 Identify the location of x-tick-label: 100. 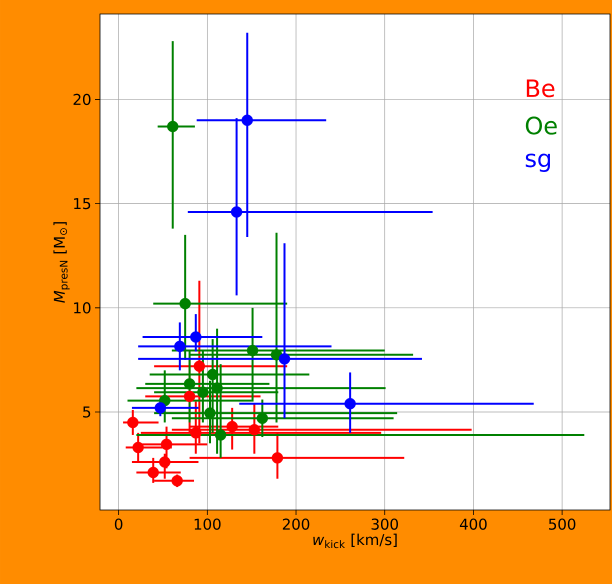
(207, 524).